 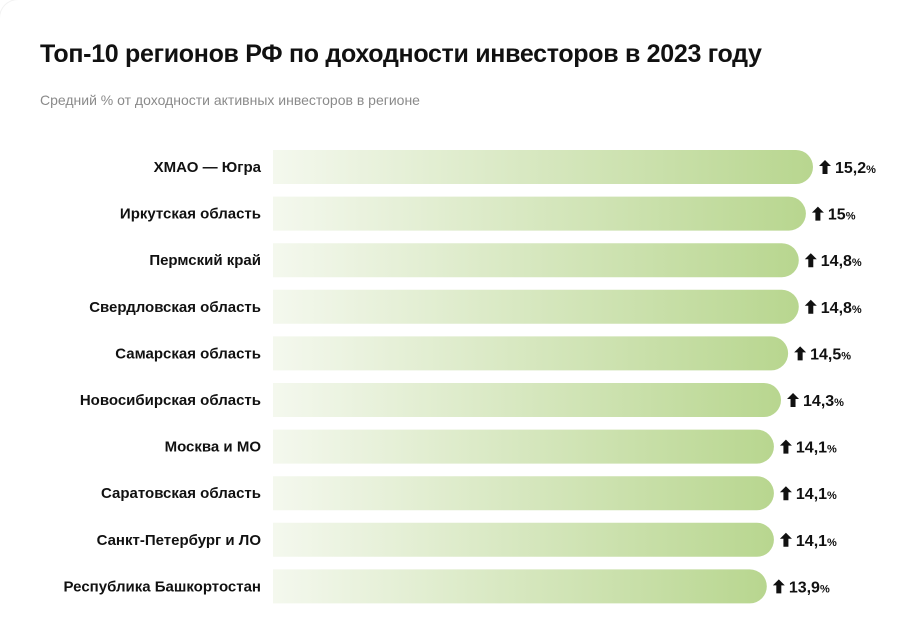 What do you see at coordinates (205, 260) in the screenshot?
I see `category-label: Пермский край` at bounding box center [205, 260].